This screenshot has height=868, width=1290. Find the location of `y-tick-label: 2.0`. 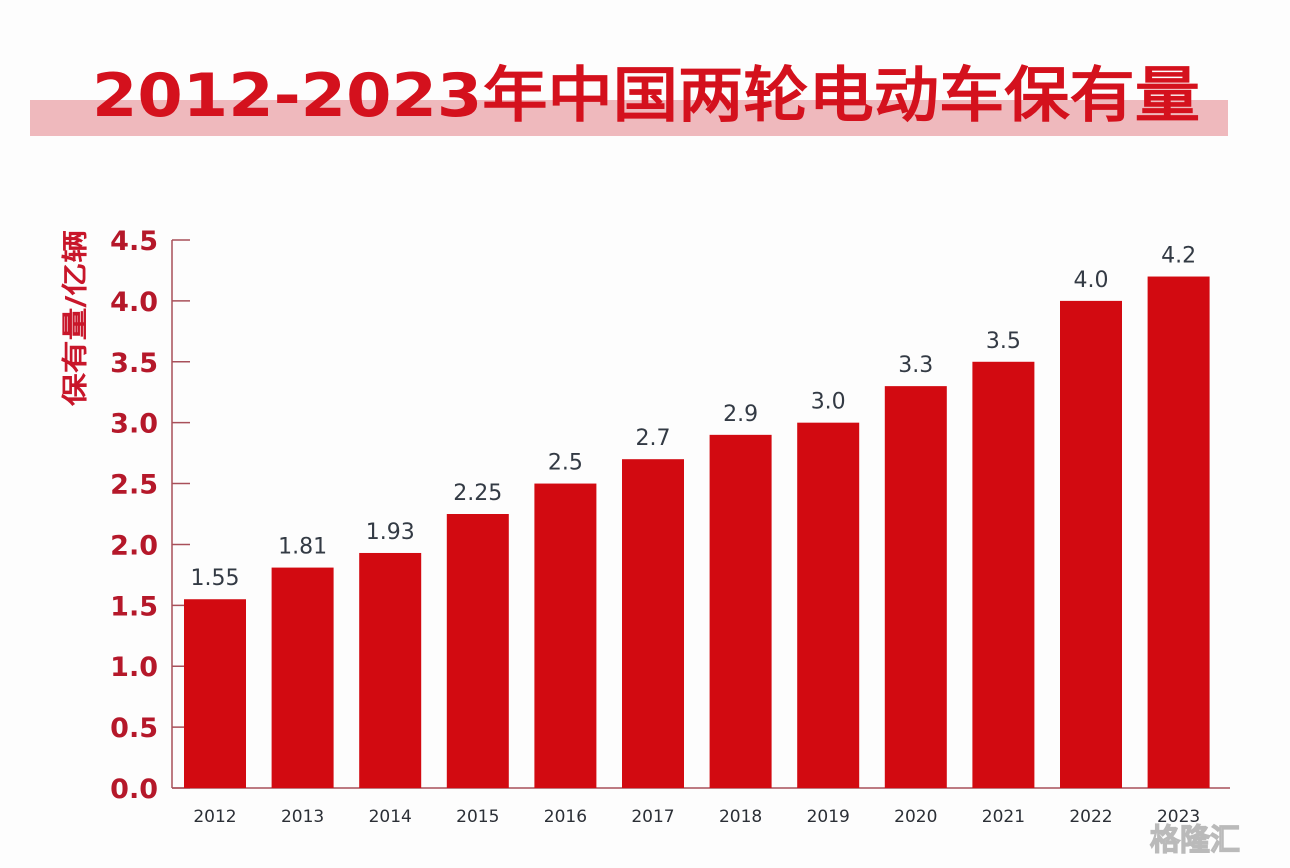

y-tick-label: 2.0 is located at coordinates (134, 545).